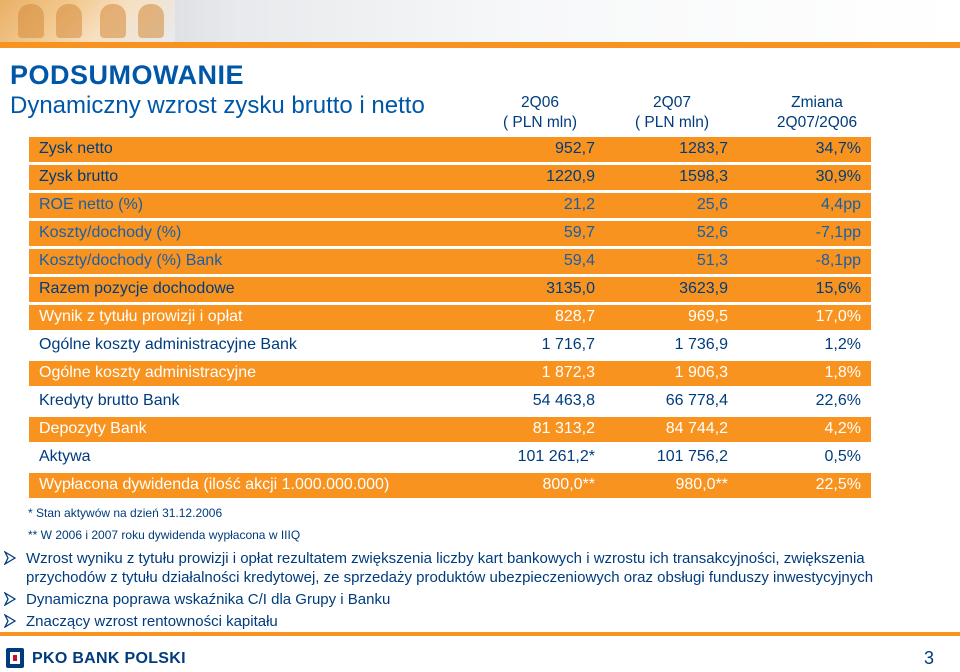  Describe the element at coordinates (838, 316) in the screenshot. I see `row-value-change: 17,0%` at that location.